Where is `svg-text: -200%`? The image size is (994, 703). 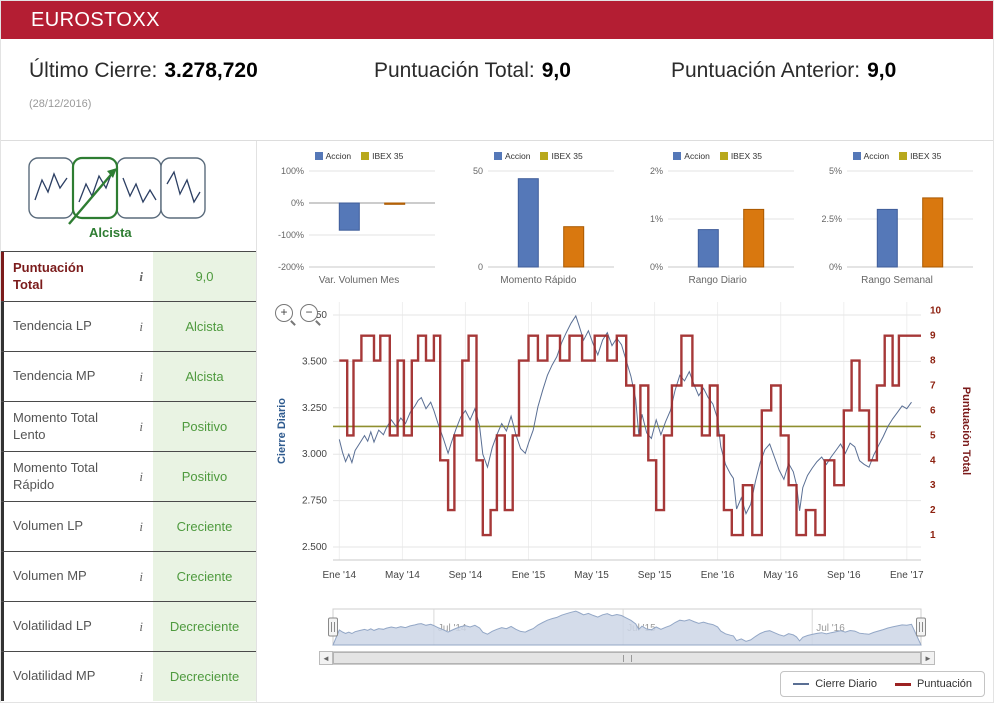 svg-text: -200% is located at coordinates (291, 267).